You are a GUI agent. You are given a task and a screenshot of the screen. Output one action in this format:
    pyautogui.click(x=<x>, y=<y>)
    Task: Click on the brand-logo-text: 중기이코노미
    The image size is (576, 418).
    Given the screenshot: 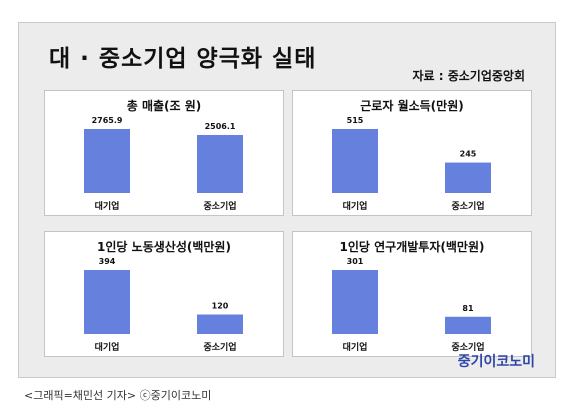 What is the action you would take?
    pyautogui.click(x=496, y=362)
    